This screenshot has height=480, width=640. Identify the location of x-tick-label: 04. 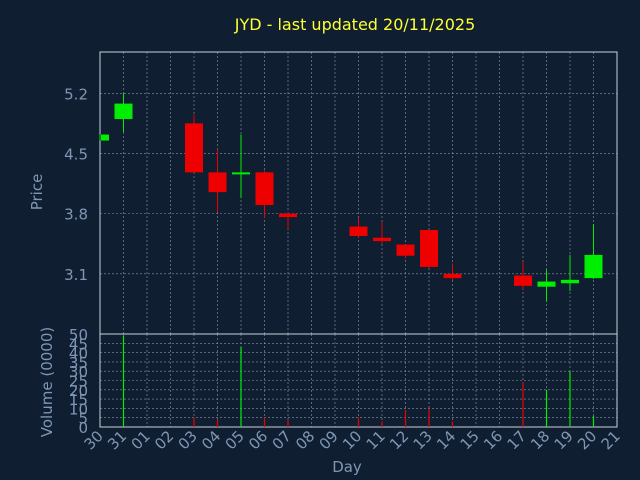
(211, 440).